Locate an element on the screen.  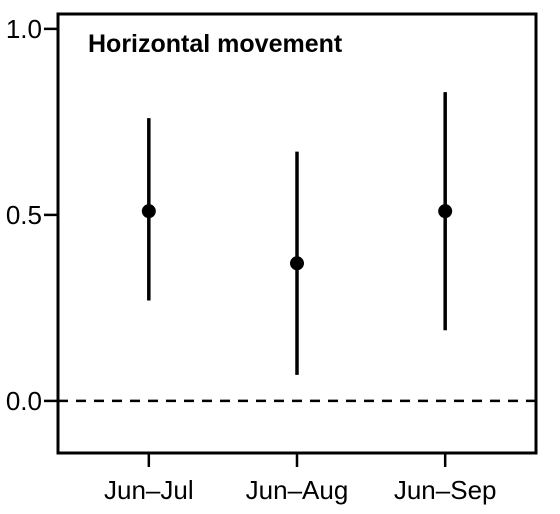
y-axis: 0.0 0.5 1.0 is located at coordinates (32, 215).